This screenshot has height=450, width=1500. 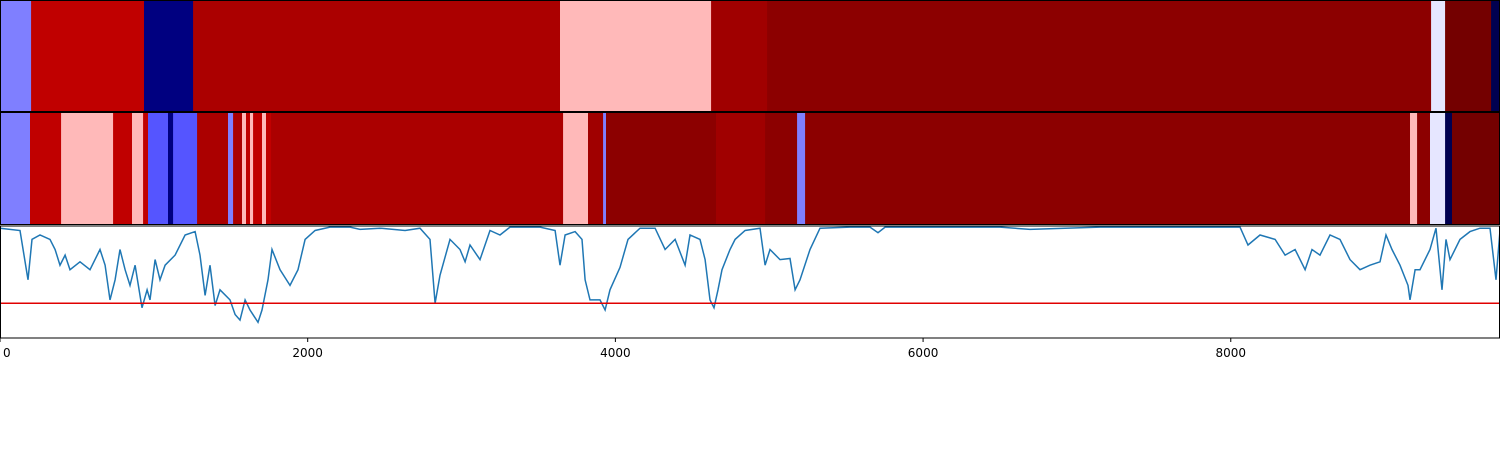 What do you see at coordinates (307, 353) in the screenshot?
I see `x-tick-label: 2000` at bounding box center [307, 353].